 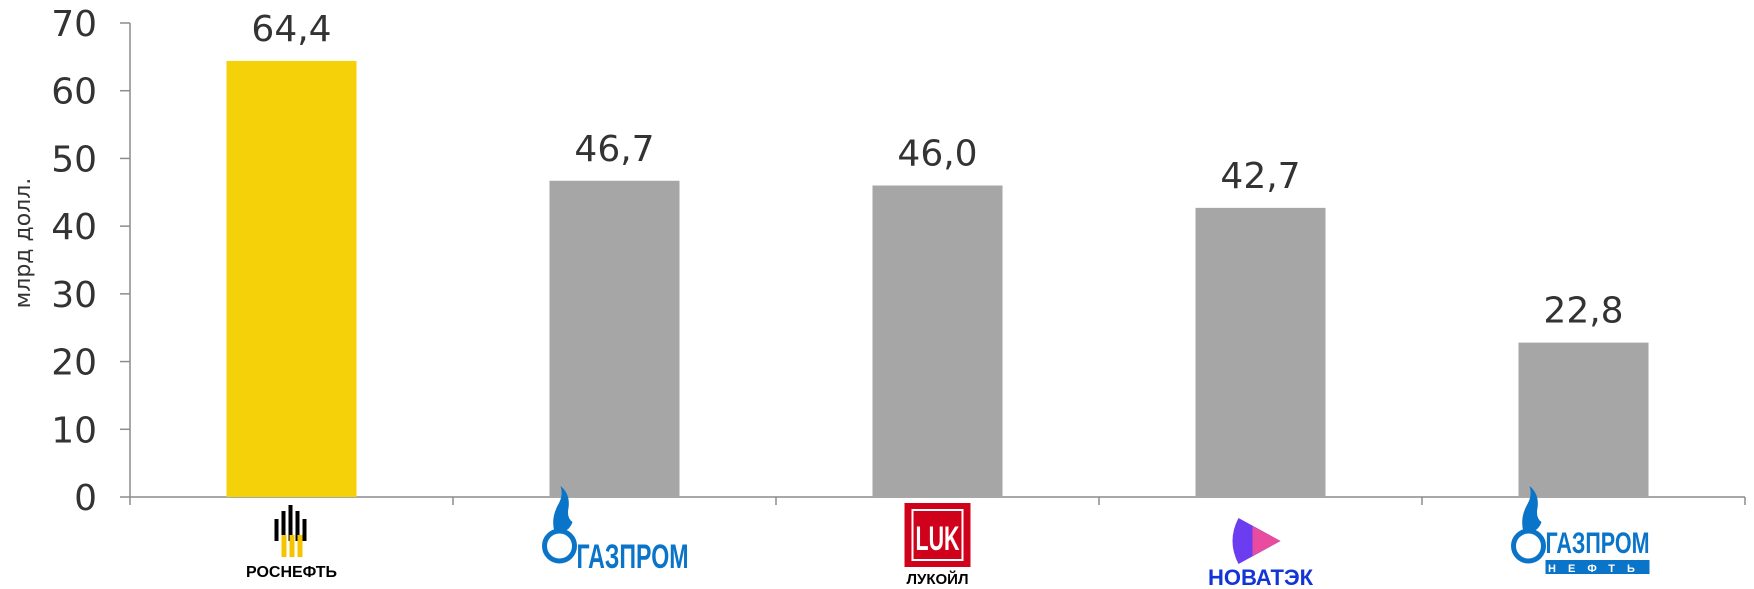 I want to click on category-sublabel: НЕФТЬ, so click(x=1597, y=569).